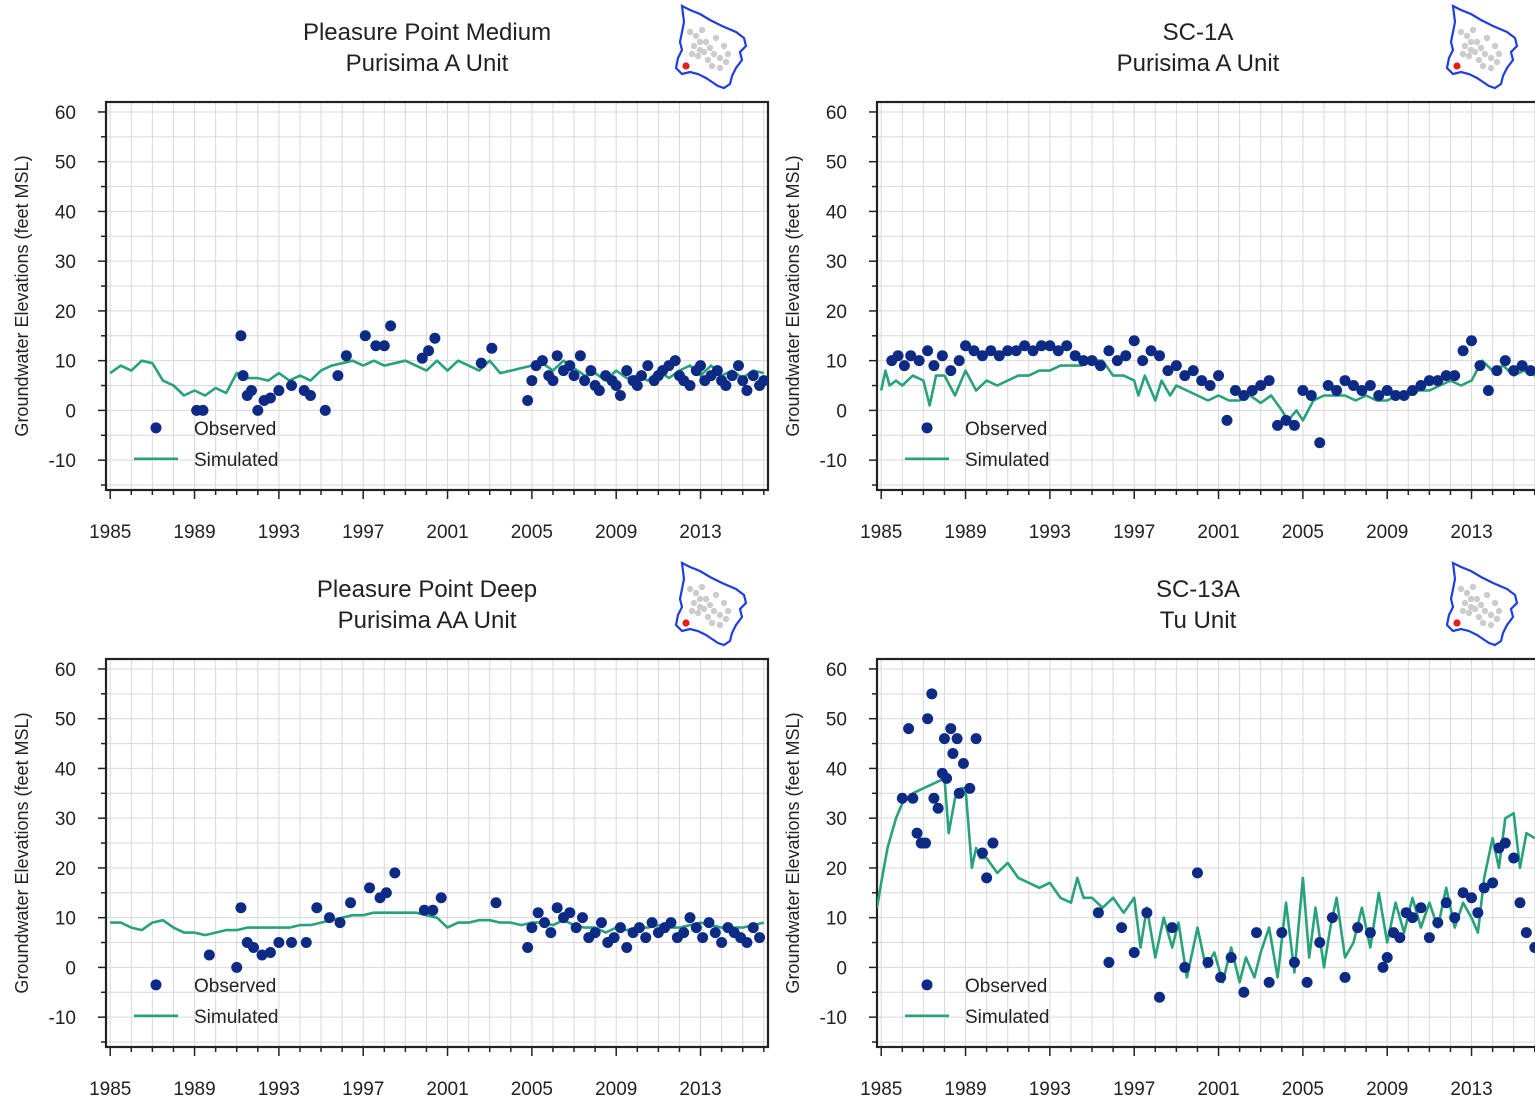 The height and width of the screenshot is (1102, 1535). Describe the element at coordinates (1457, 623) in the screenshot. I see `well-location-marker` at that location.